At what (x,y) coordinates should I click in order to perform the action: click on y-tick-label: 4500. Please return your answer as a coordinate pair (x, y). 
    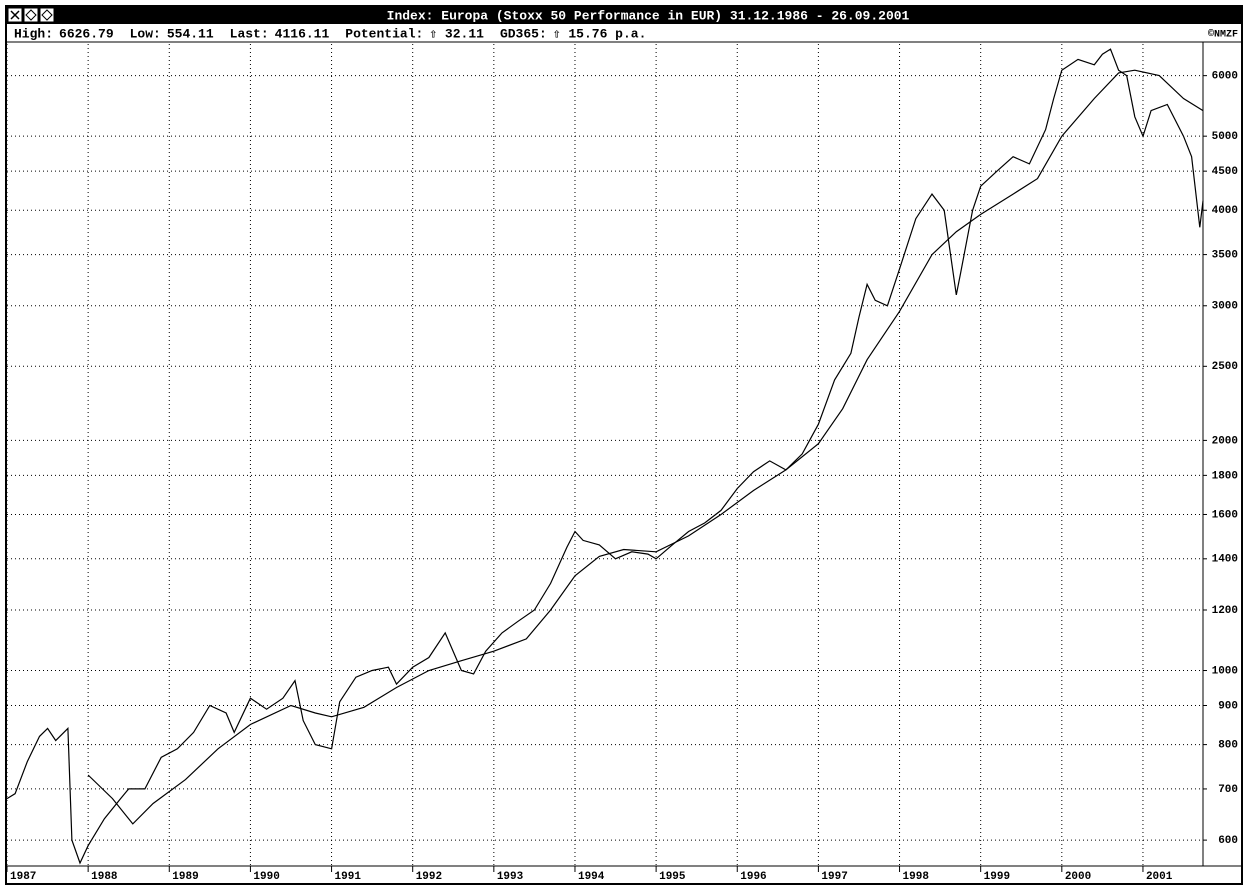
    Looking at the image, I should click on (1225, 172).